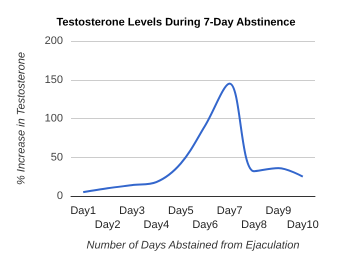 The width and height of the screenshot is (352, 264). What do you see at coordinates (56, 157) in the screenshot?
I see `y-tick-label: 50` at bounding box center [56, 157].